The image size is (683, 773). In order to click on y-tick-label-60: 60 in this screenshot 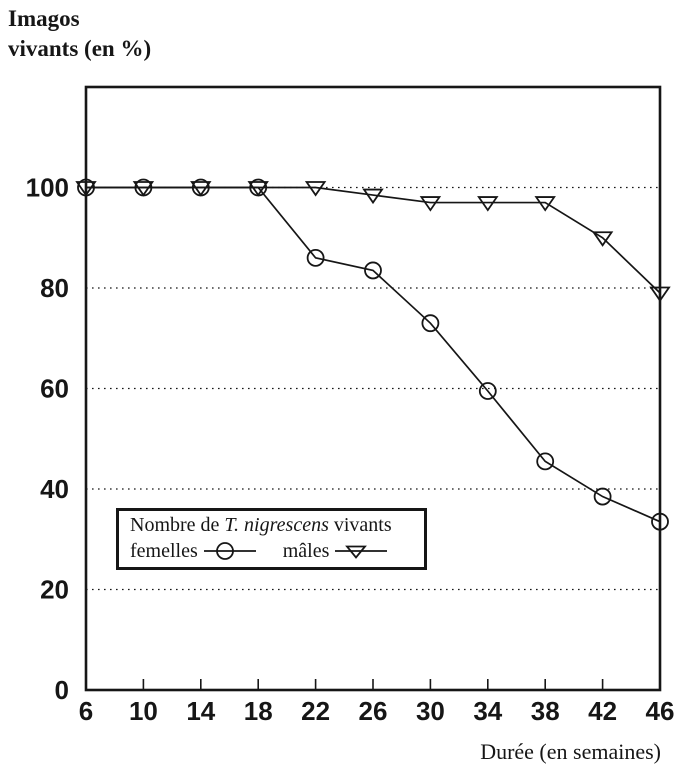, I will do `click(54, 389)`.